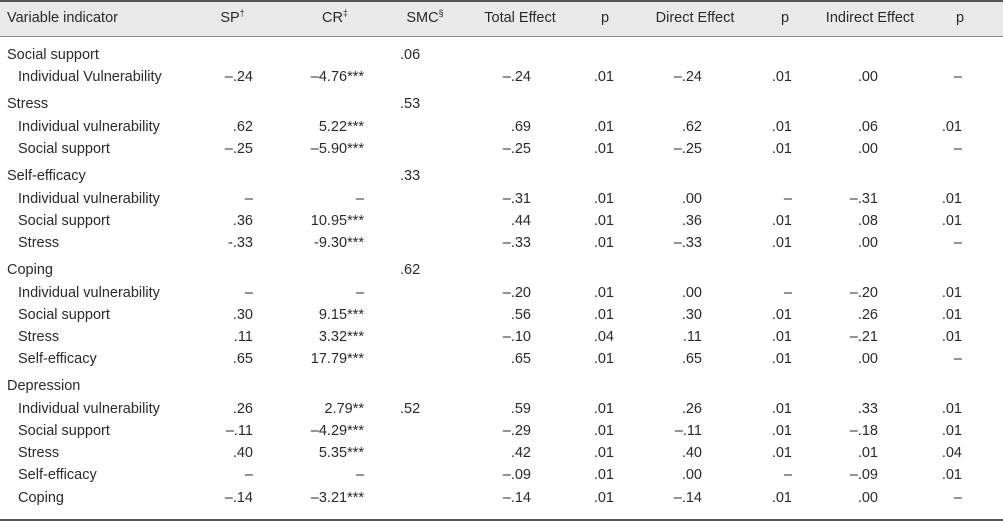  I want to click on header-smc-label: SMC, so click(422, 18).